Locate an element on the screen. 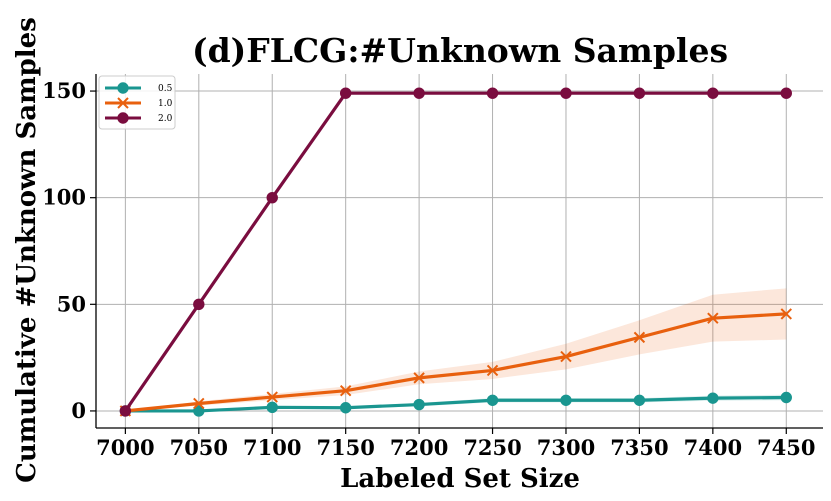 The height and width of the screenshot is (501, 831). y-tick-label: 0 is located at coordinates (78, 410).